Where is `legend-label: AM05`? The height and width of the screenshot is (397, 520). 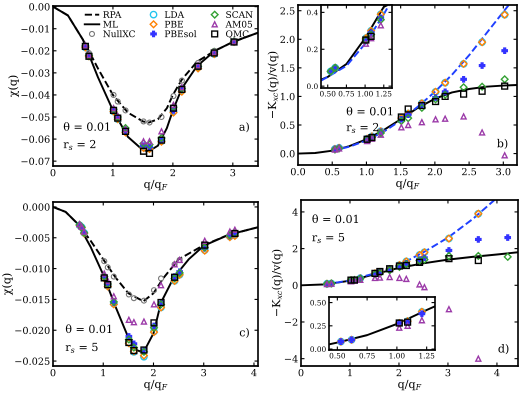 legend-label: AM05 is located at coordinates (238, 24).